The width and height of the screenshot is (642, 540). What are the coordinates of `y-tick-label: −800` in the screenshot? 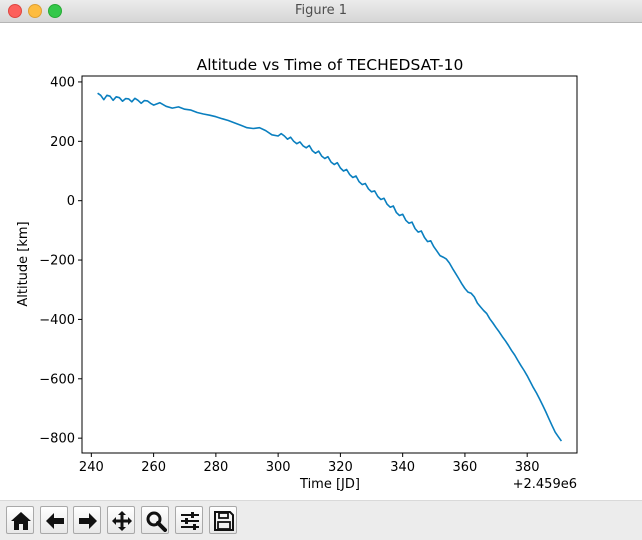 It's located at (57, 439).